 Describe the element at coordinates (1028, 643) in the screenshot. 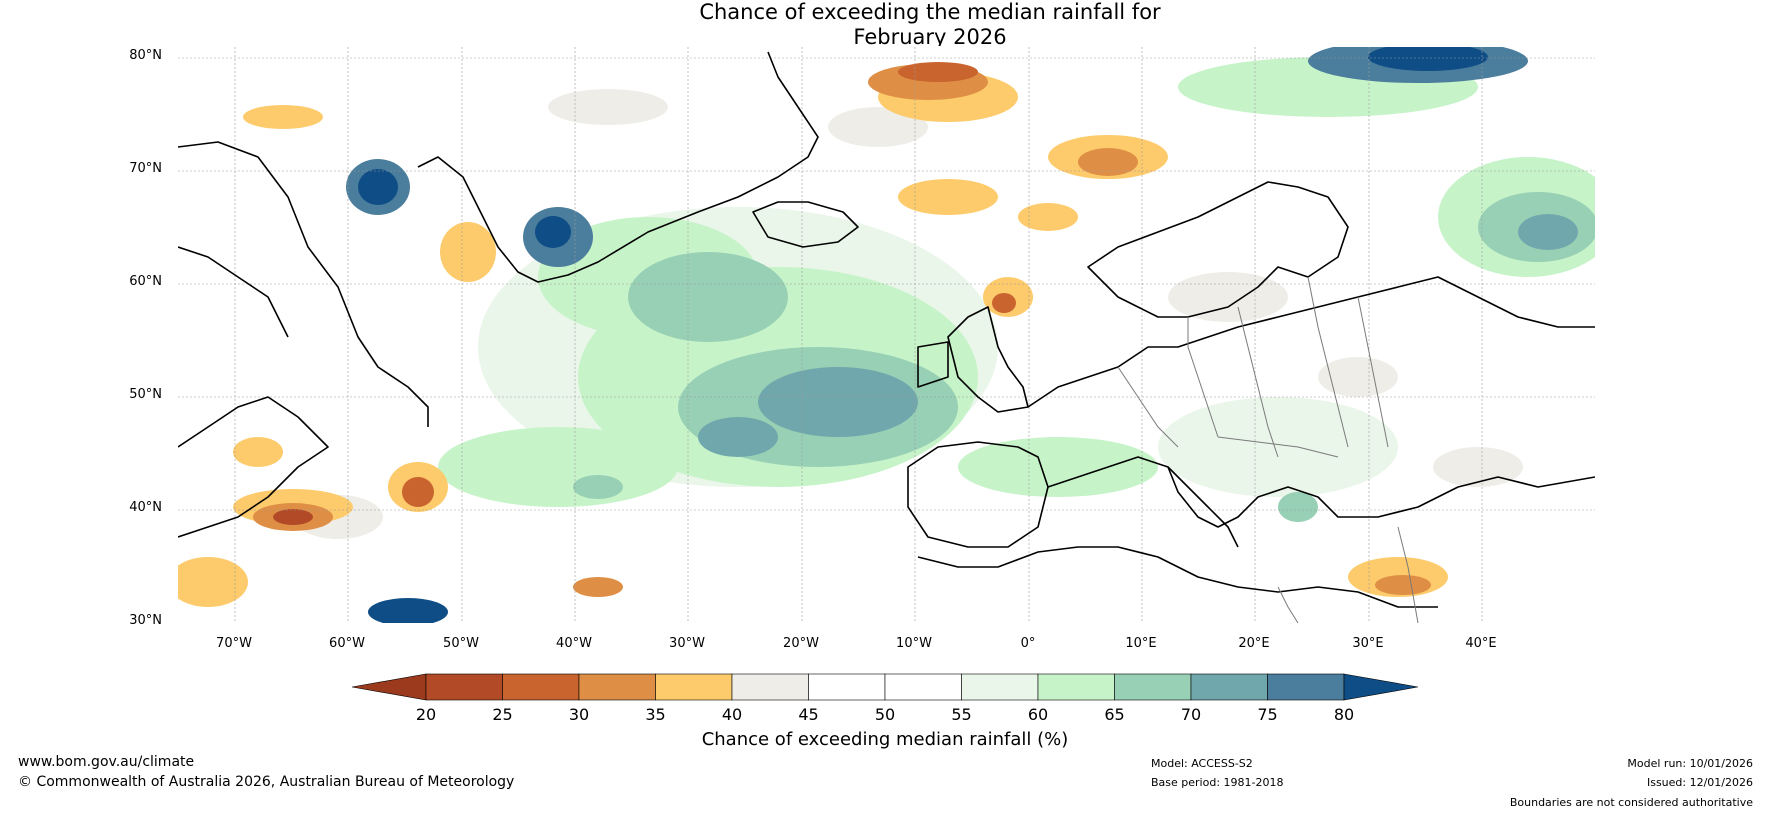

I see `lon-label-0: 0°` at that location.